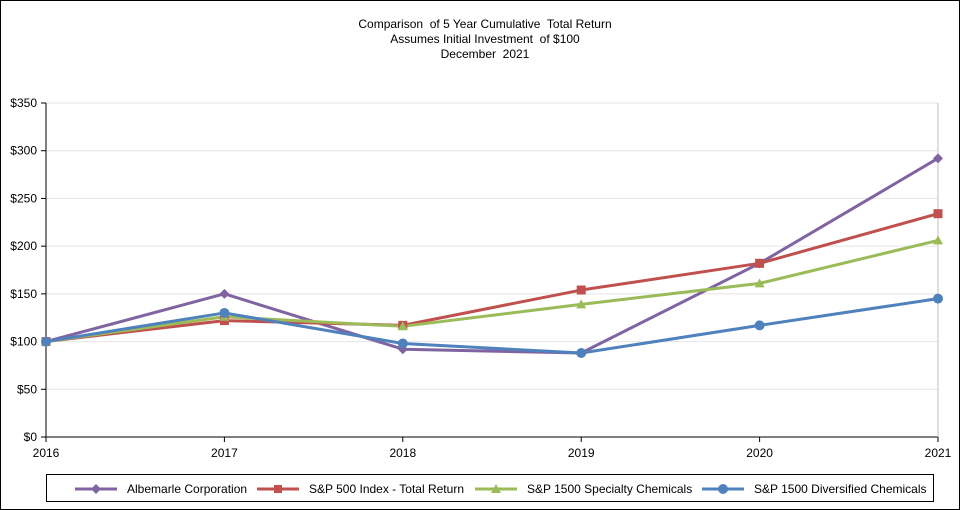 The image size is (960, 510). I want to click on legend-marker-circle-icon, so click(723, 489).